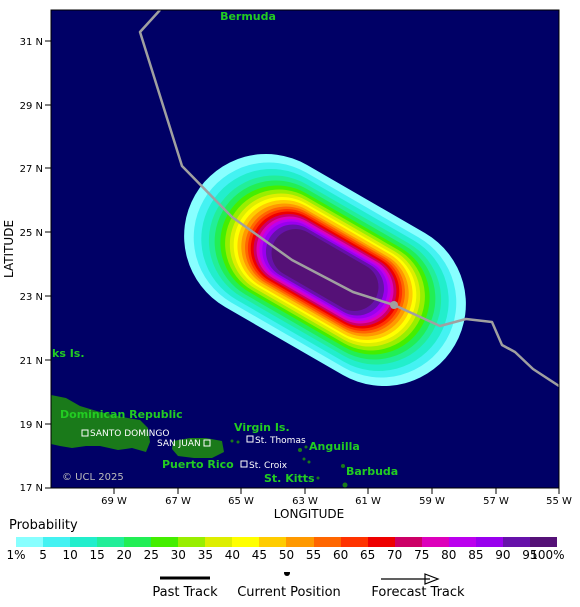 This screenshot has height=607, width=580. Describe the element at coordinates (31, 361) in the screenshot. I see `y-tick-21n: 21 N` at that location.